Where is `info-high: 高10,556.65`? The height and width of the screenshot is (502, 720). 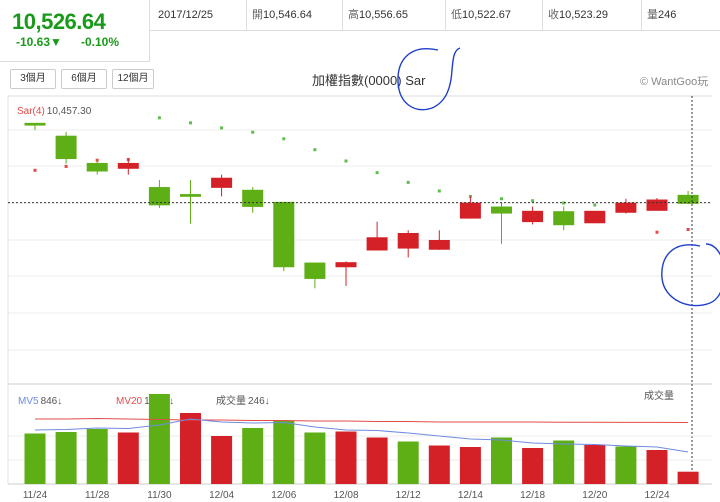
info-high: 高10,556.65 is located at coordinates (391, 15).